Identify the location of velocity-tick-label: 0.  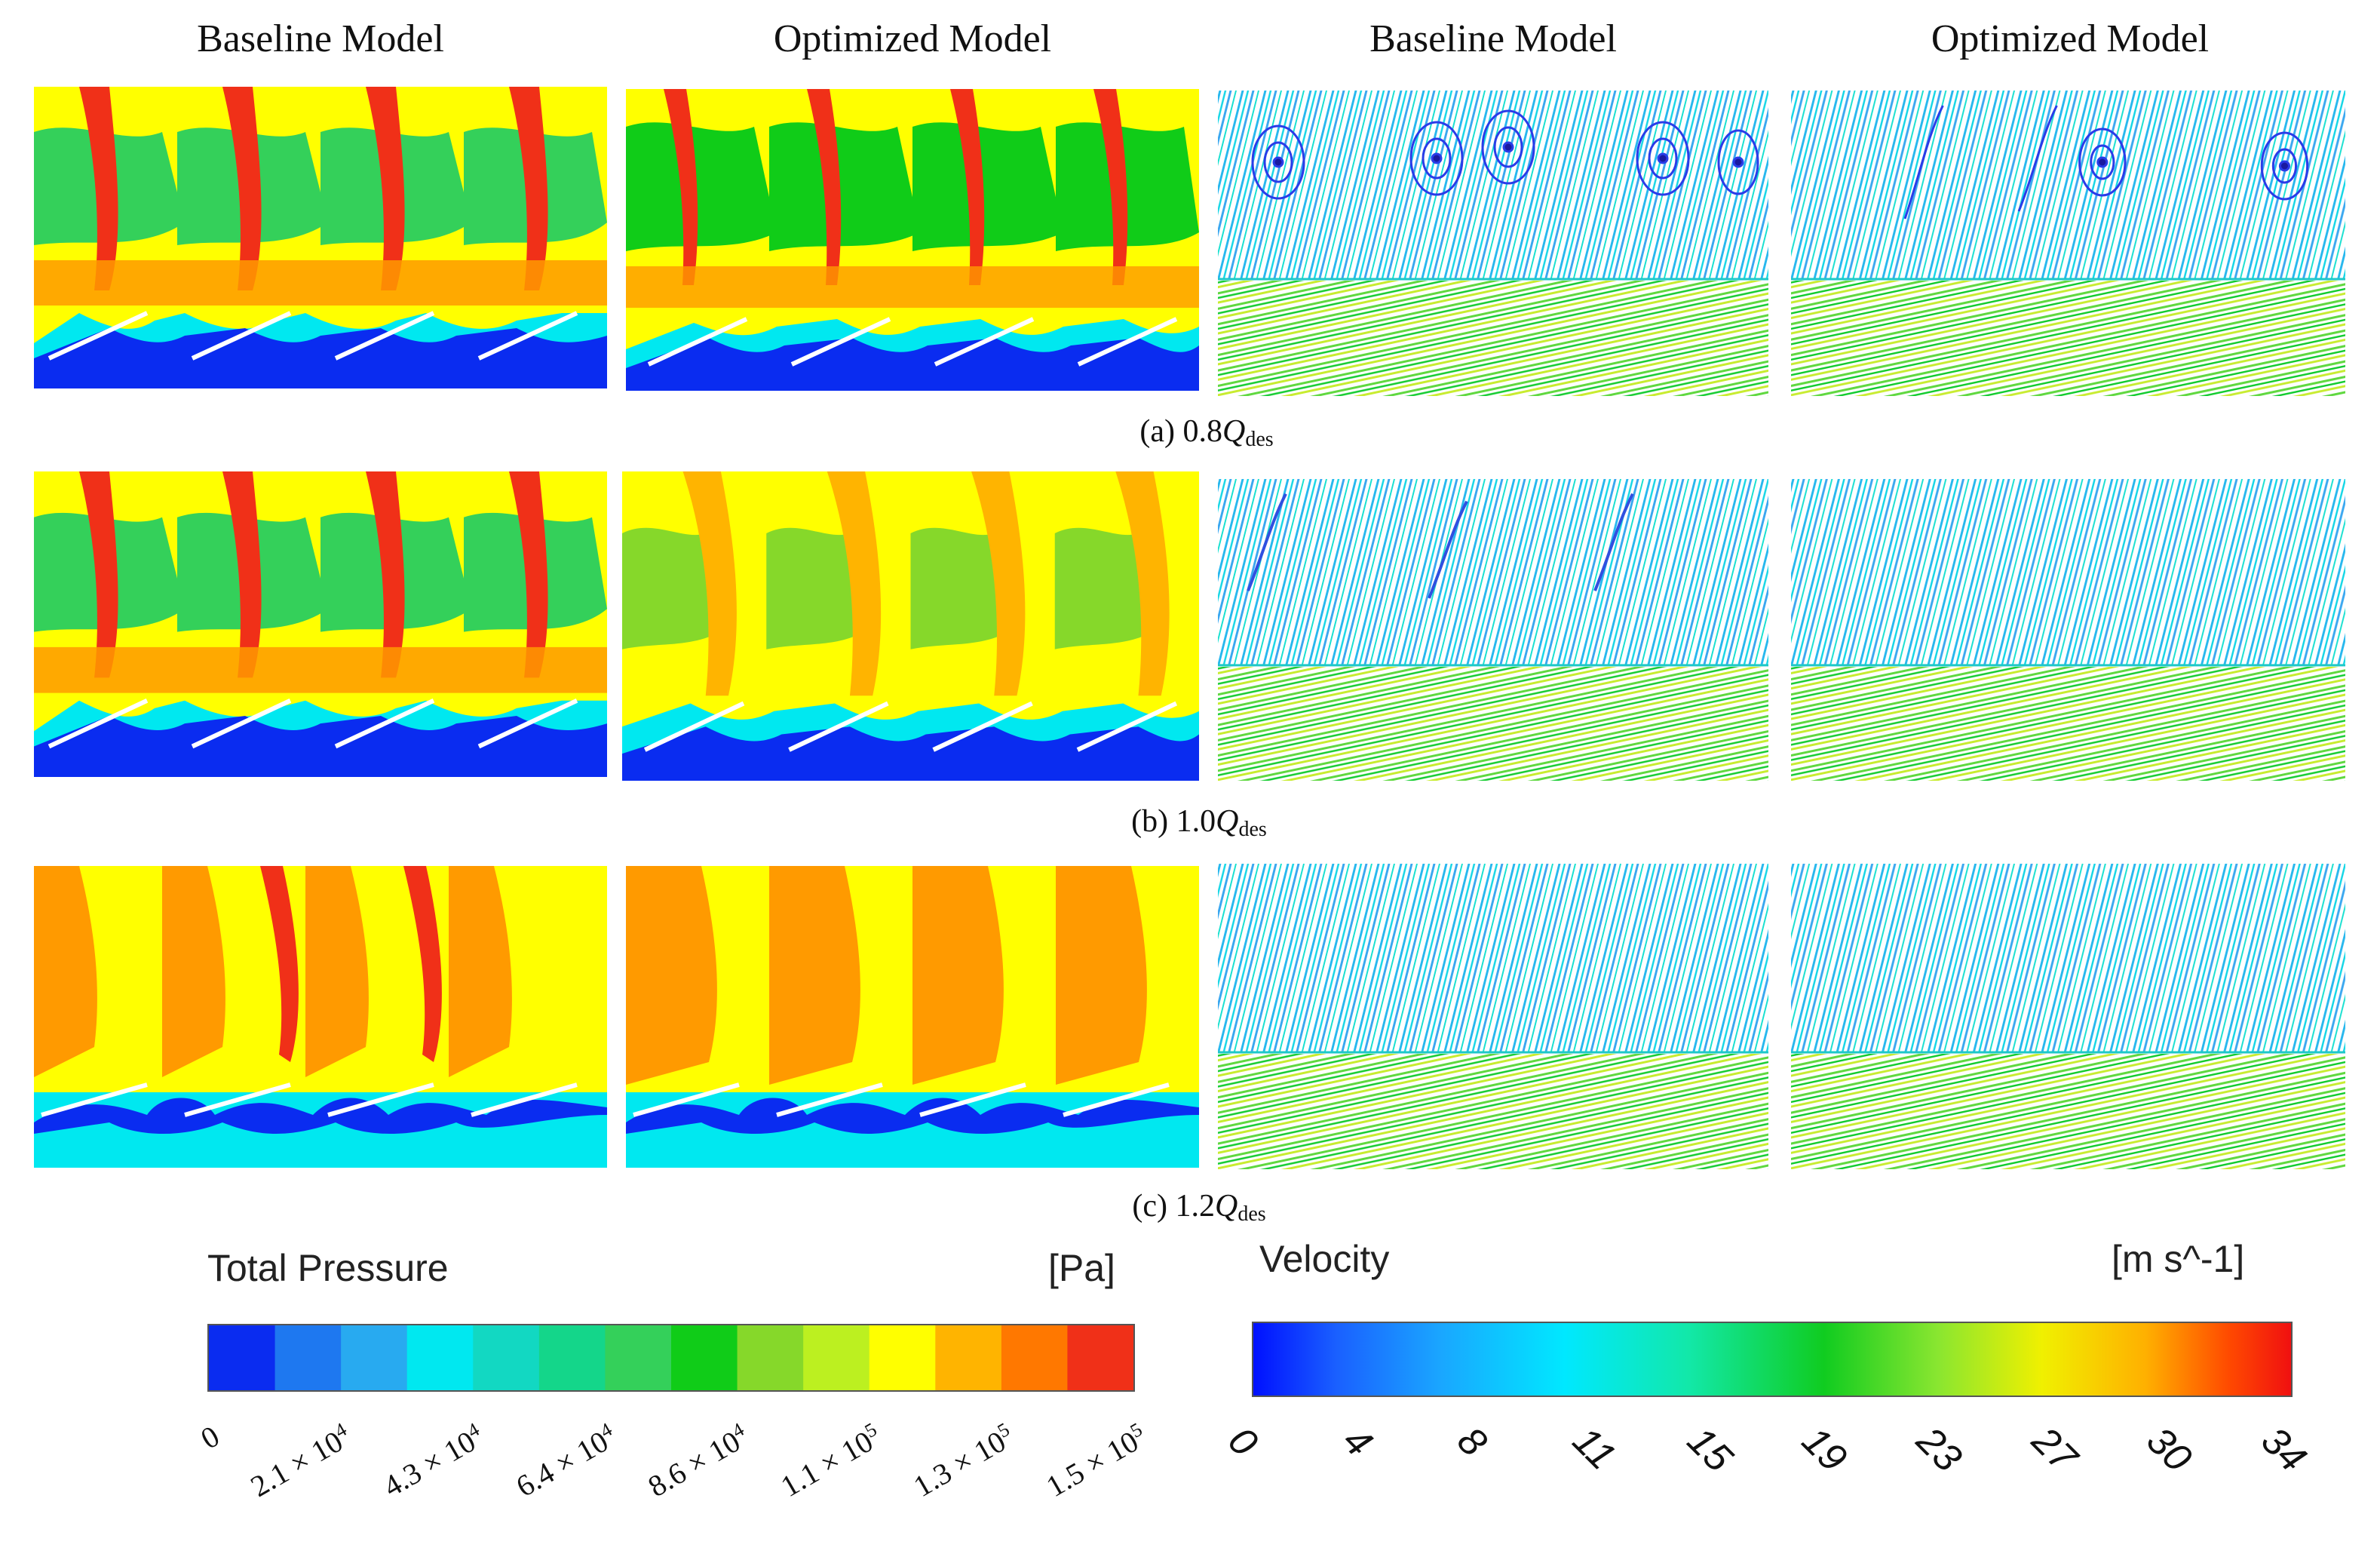
(1242, 1442).